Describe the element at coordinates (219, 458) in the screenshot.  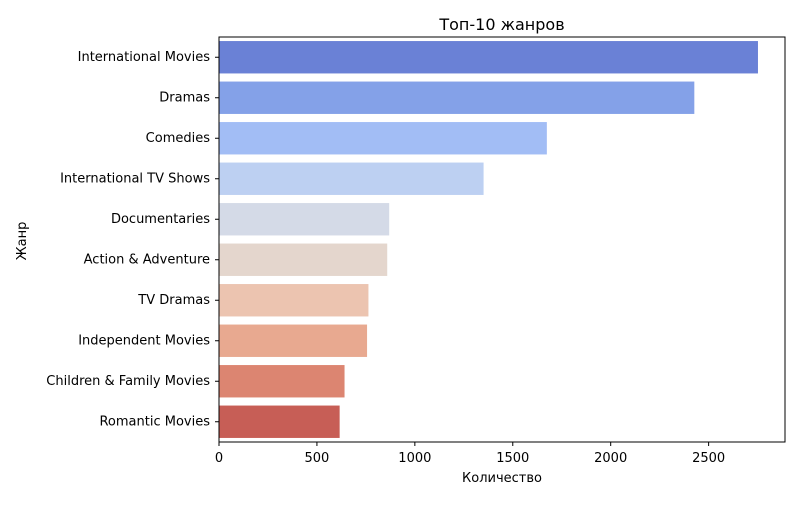
I see `x-tick-label: 0` at that location.